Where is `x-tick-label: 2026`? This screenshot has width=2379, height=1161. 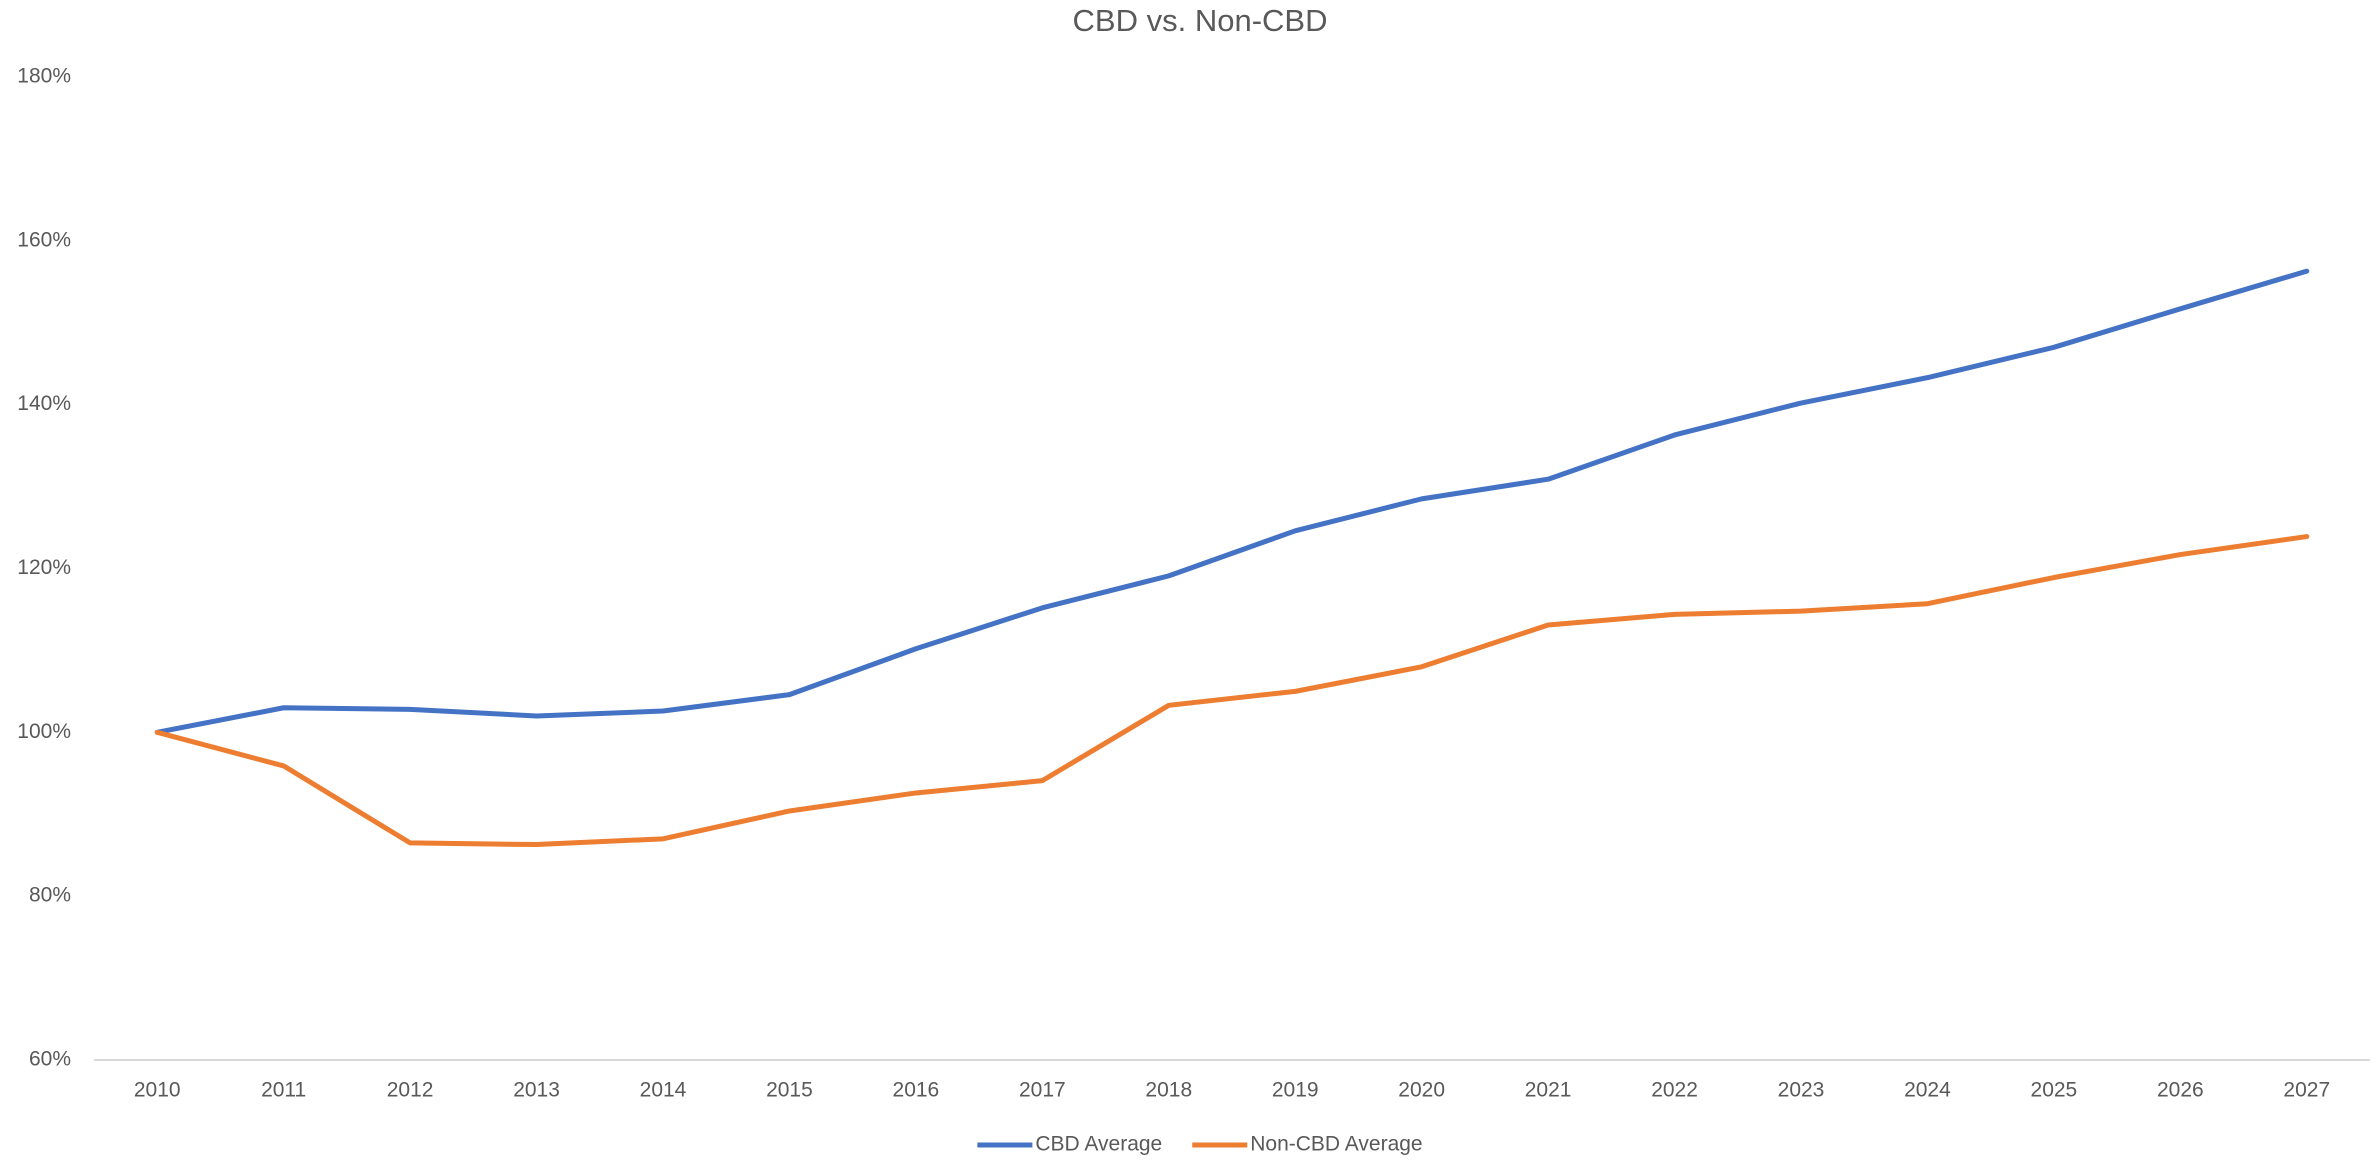 x-tick-label: 2026 is located at coordinates (2180, 1090).